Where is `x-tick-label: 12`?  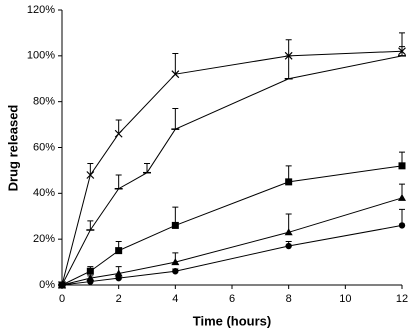 x-tick-label: 12 is located at coordinates (402, 299).